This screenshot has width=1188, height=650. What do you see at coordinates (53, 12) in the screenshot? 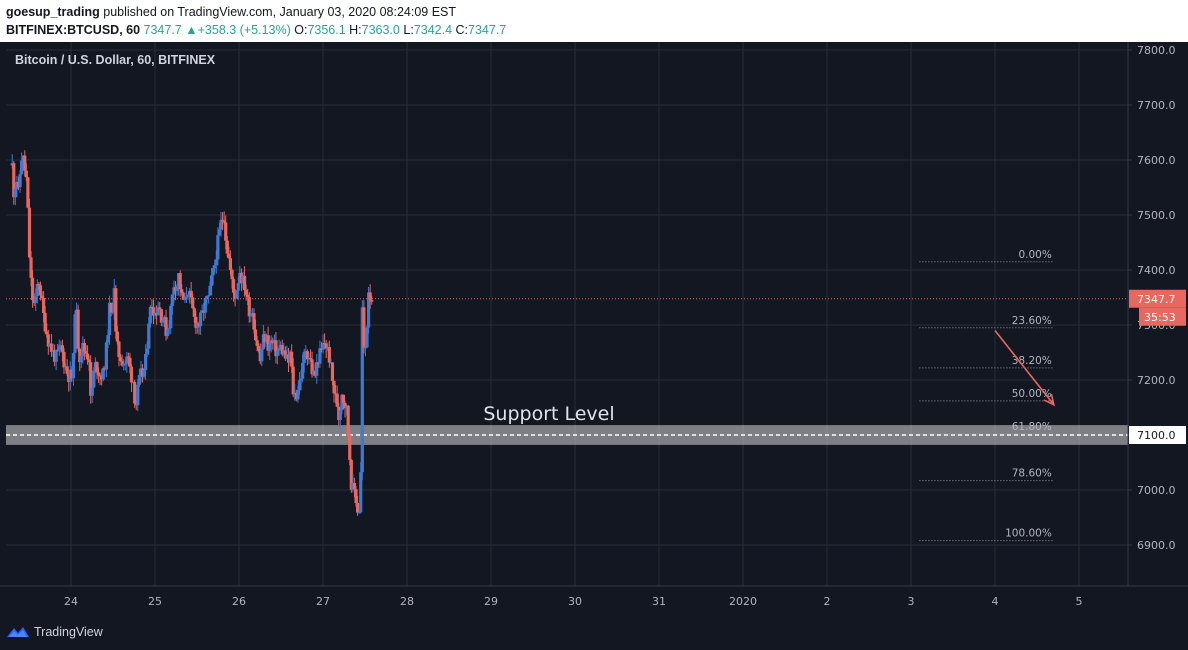
I see `author-name: goesup_trading` at bounding box center [53, 12].